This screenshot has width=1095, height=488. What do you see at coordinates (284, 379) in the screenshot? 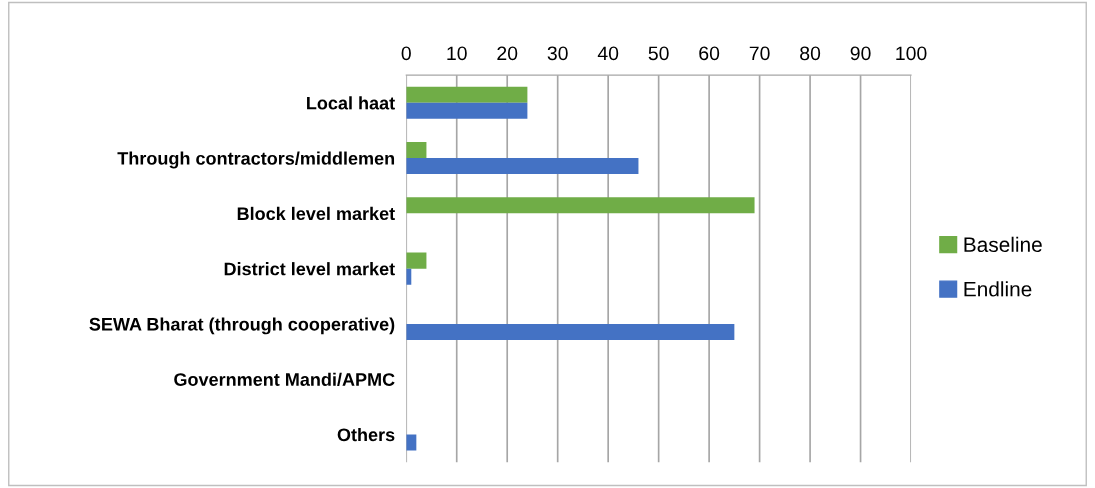
I see `y-tick-label: Government Mandi/APMC` at bounding box center [284, 379].